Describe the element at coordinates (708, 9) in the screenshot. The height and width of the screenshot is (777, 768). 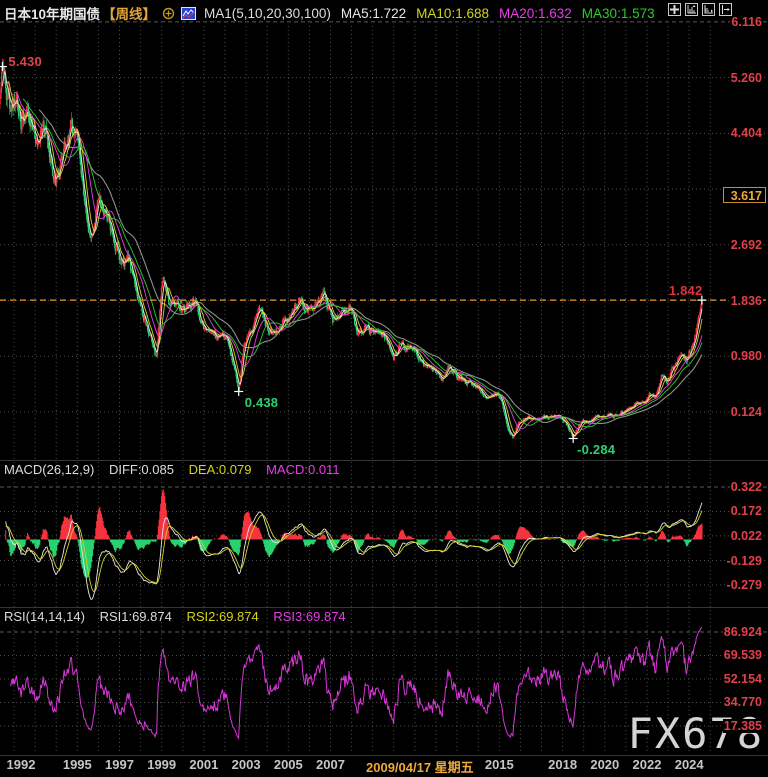
I see `axis-zoom-right-icon` at that location.